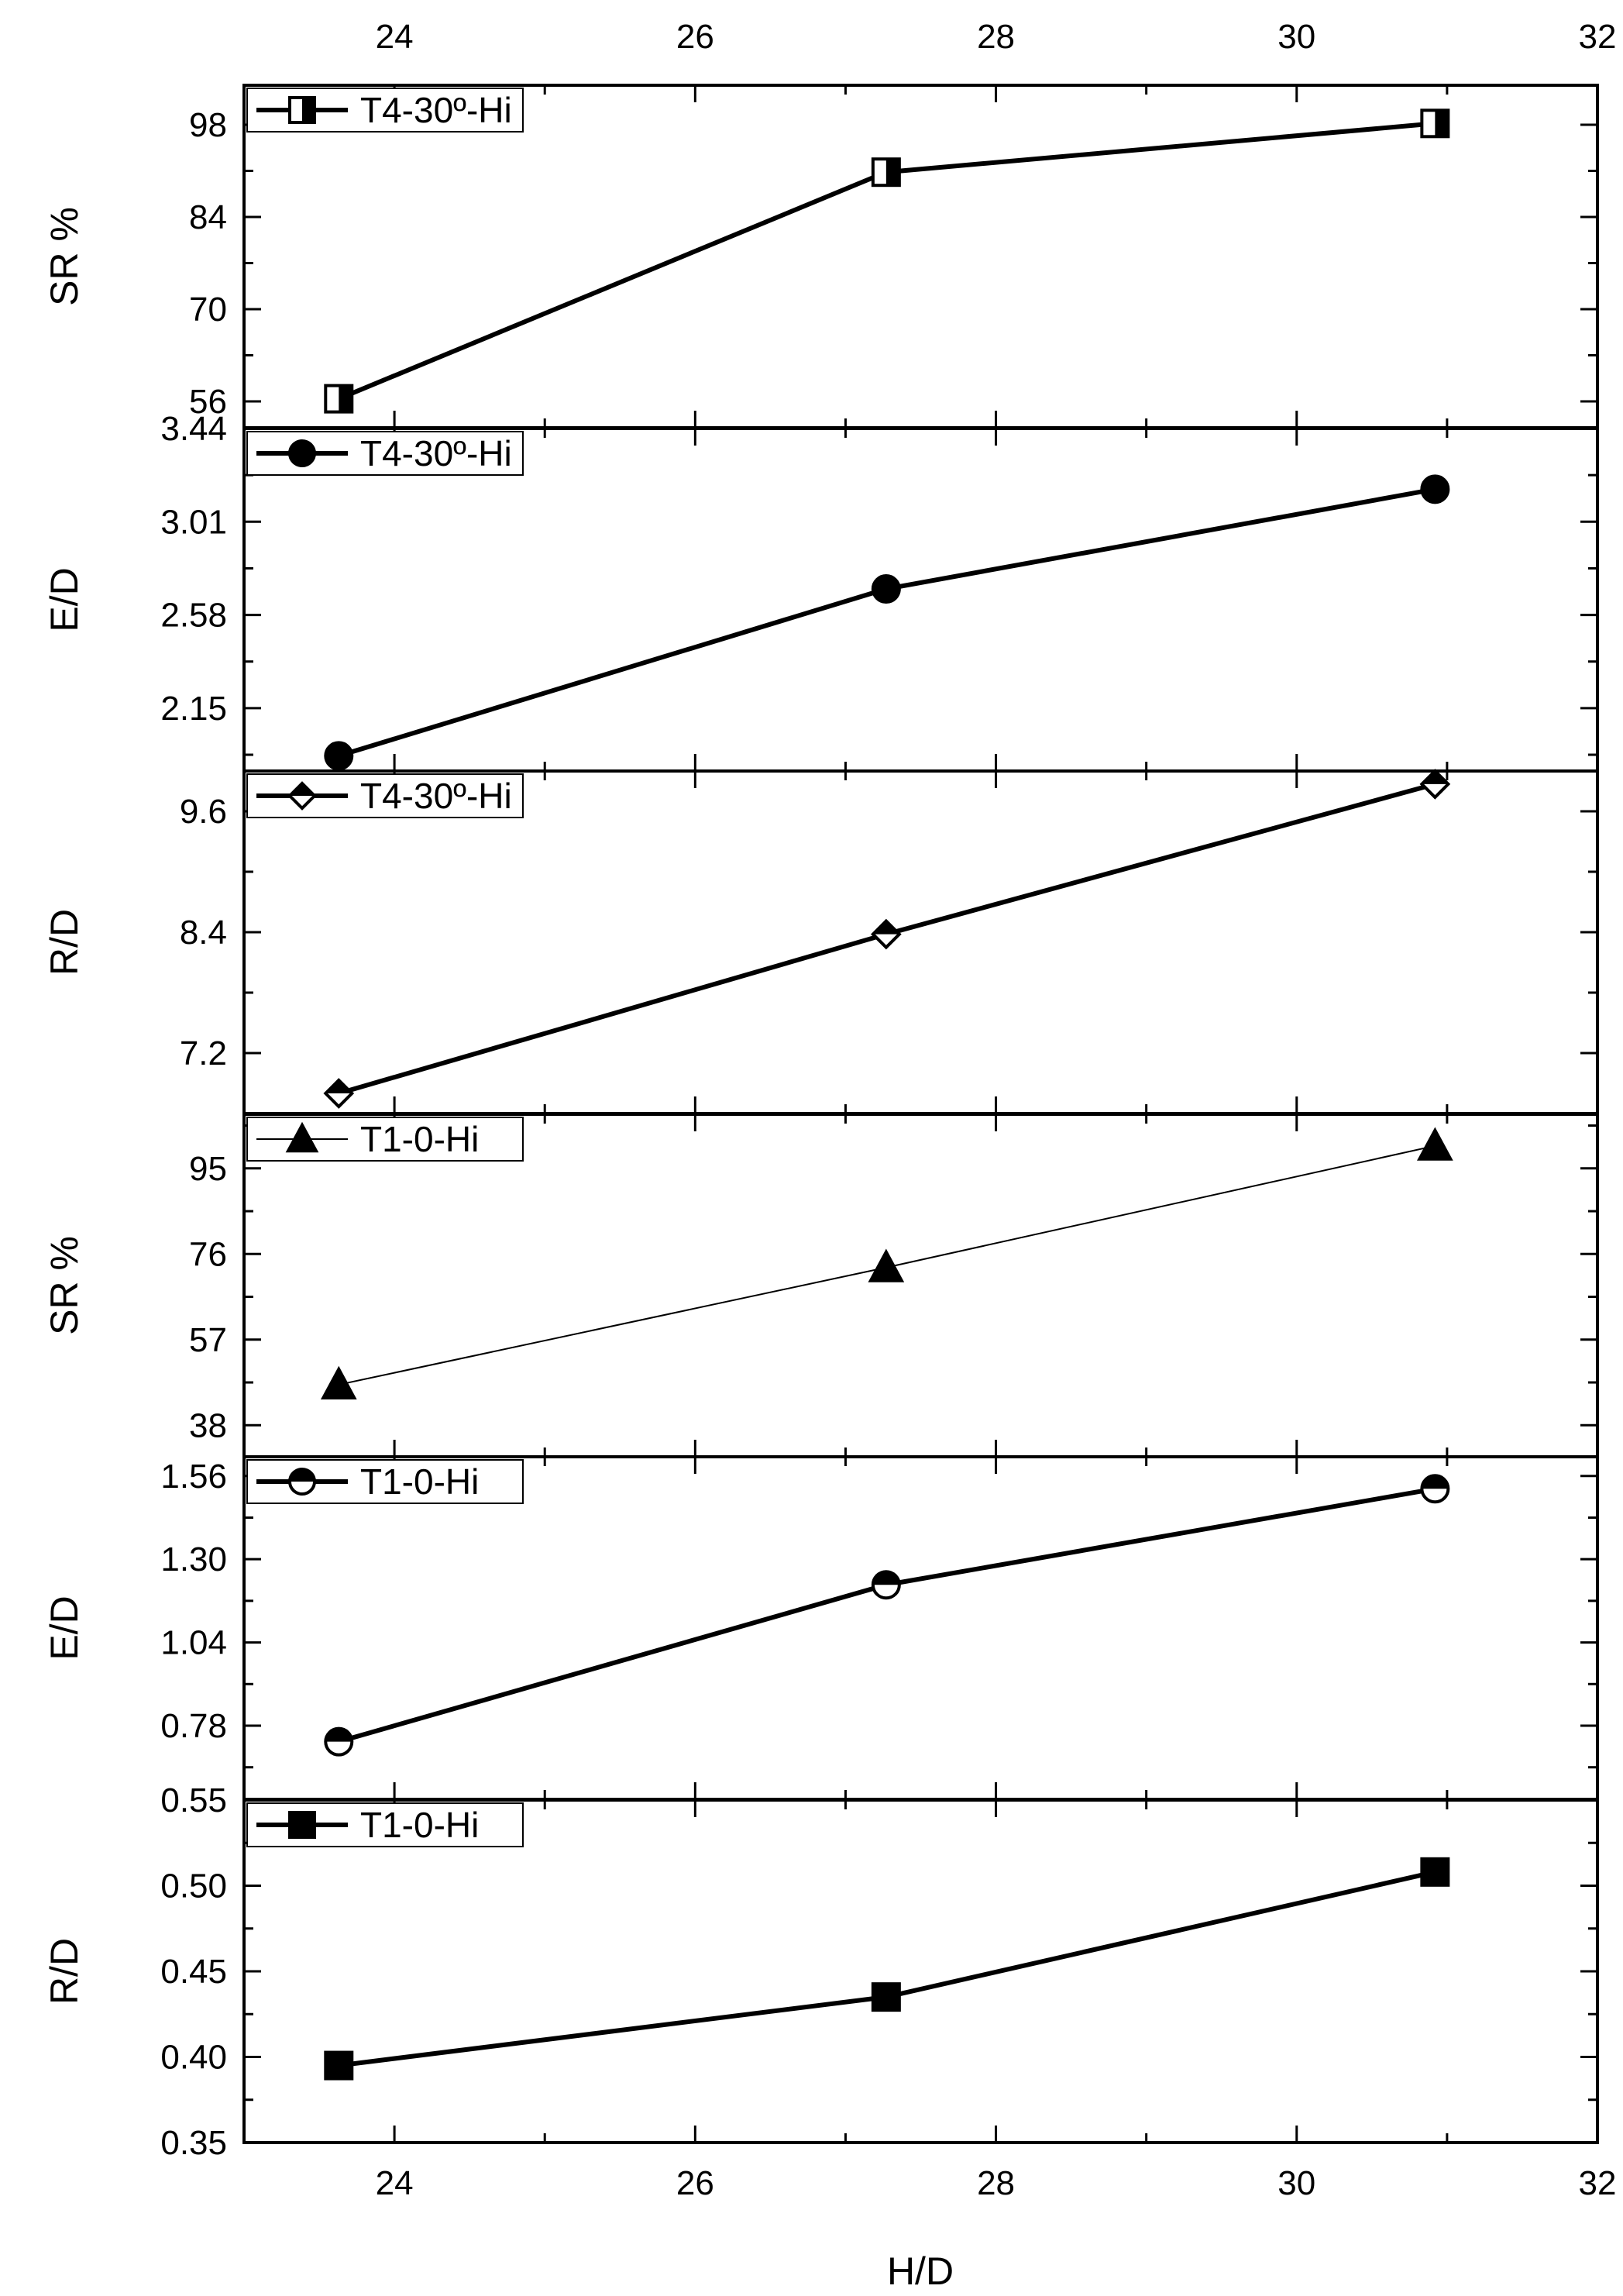 The height and width of the screenshot is (2296, 1623). What do you see at coordinates (921, 2272) in the screenshot?
I see `x-axis-title: H/D` at bounding box center [921, 2272].